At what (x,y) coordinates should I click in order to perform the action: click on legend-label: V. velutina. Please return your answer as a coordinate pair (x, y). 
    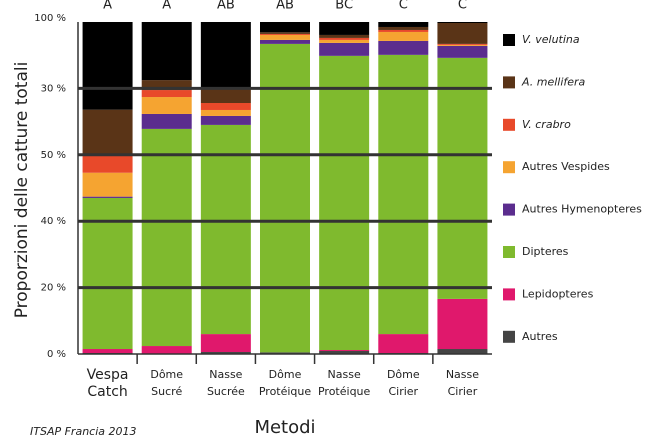
    Looking at the image, I should click on (551, 39).